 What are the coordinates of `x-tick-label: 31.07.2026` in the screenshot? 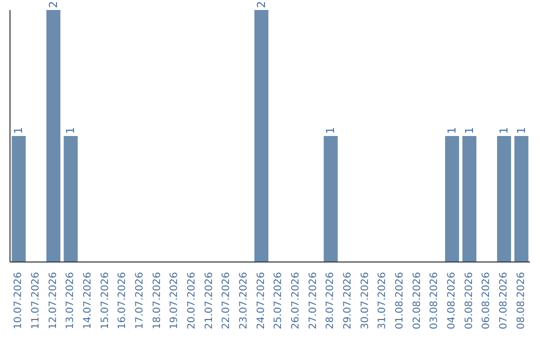 It's located at (382, 301).